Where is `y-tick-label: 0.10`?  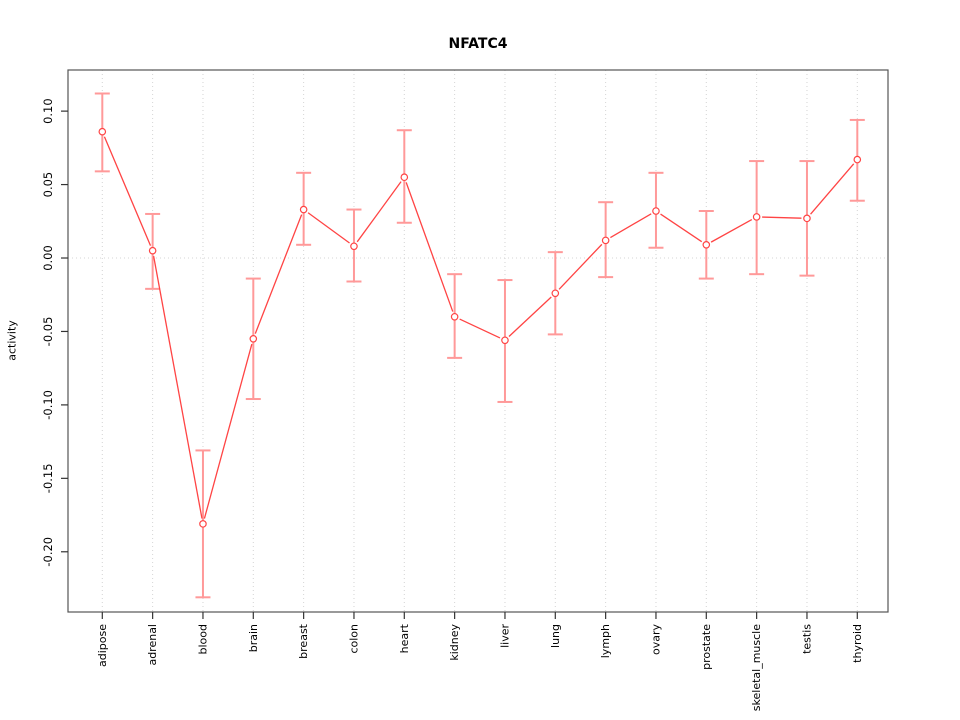 y-tick-label: 0.10 is located at coordinates (48, 111).